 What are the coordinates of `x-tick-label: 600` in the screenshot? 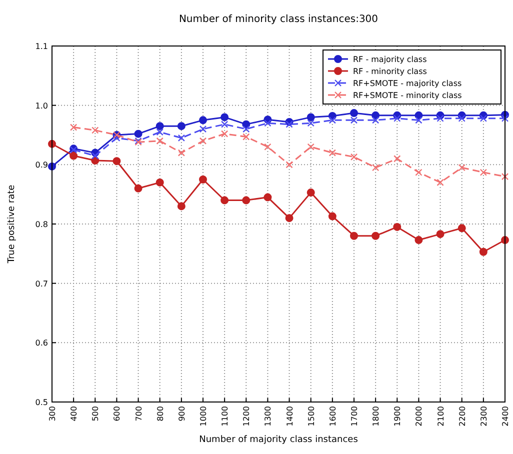 It's located at (117, 414).